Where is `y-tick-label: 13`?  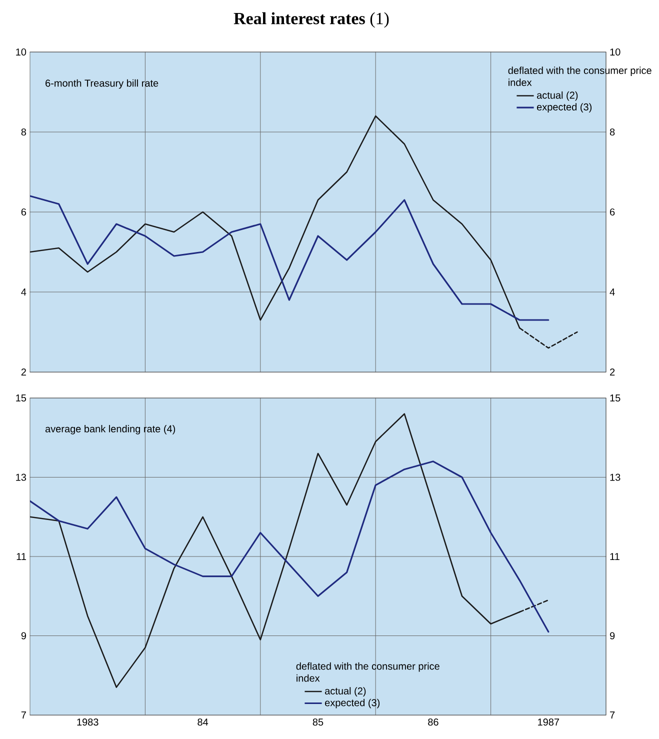
y-tick-label: 13 is located at coordinates (21, 477).